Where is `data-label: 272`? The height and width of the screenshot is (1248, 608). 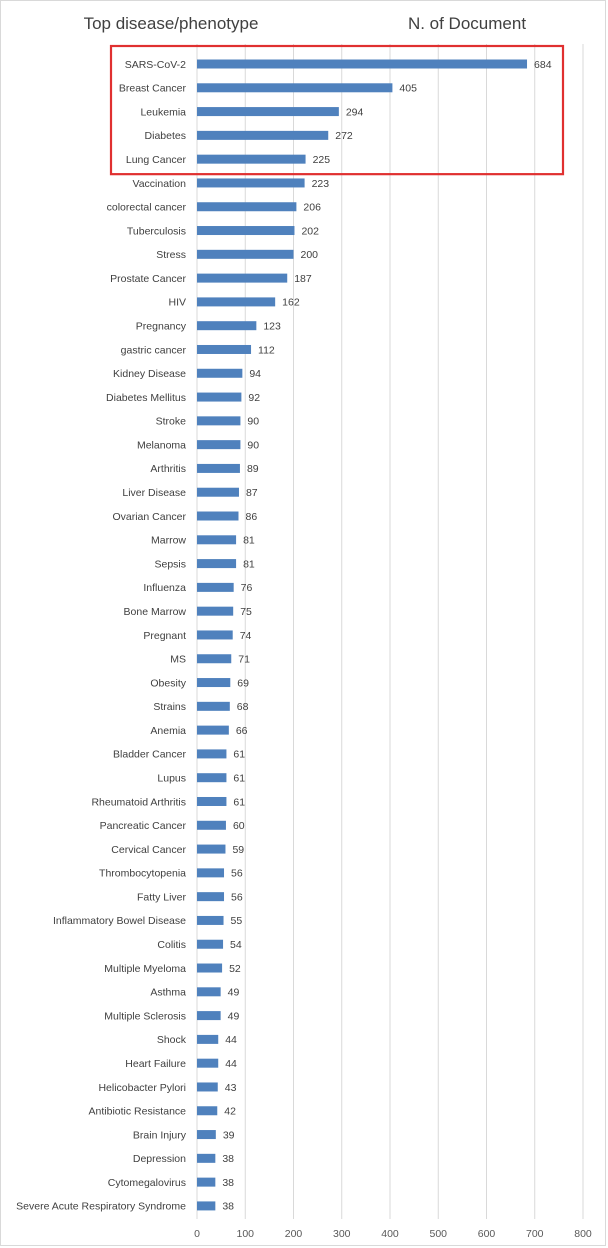 data-label: 272 is located at coordinates (344, 136).